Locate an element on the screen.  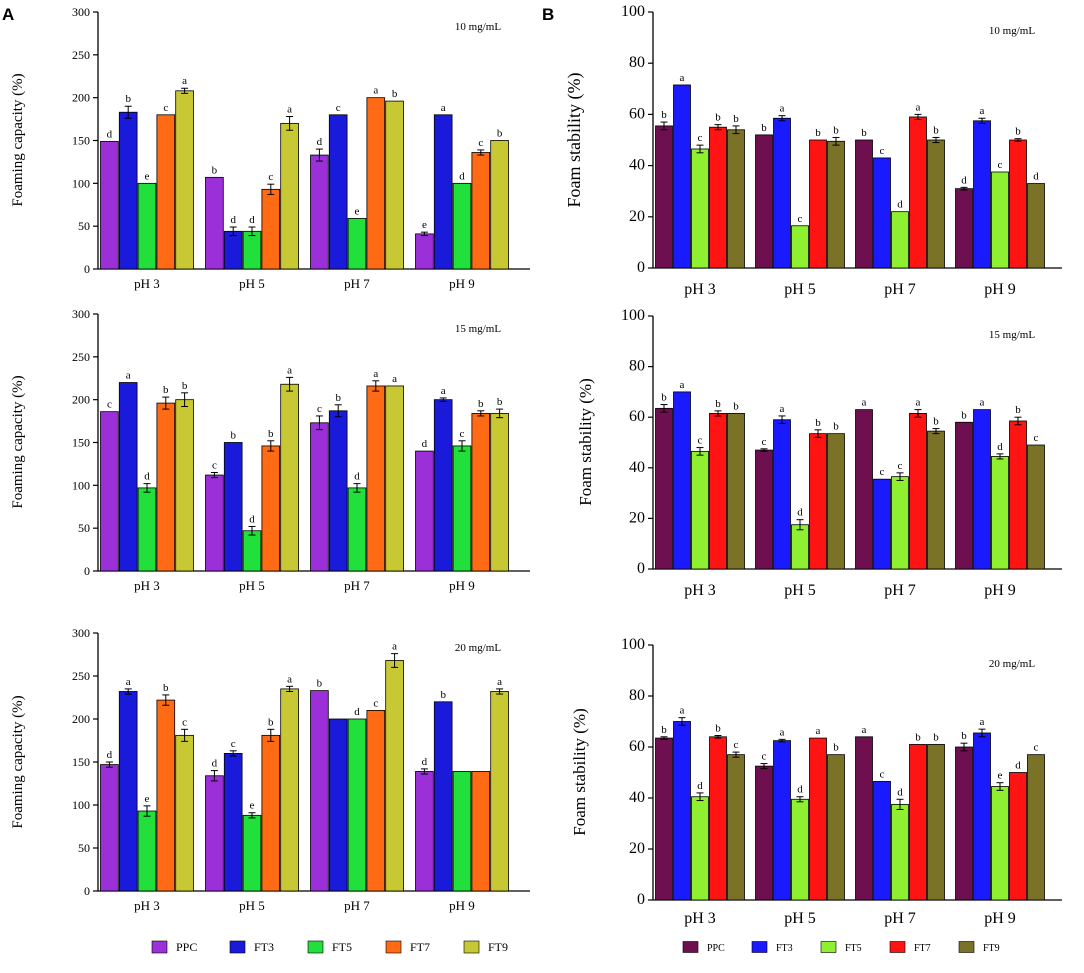
legend-swatch-ft5 is located at coordinates (828, 947).